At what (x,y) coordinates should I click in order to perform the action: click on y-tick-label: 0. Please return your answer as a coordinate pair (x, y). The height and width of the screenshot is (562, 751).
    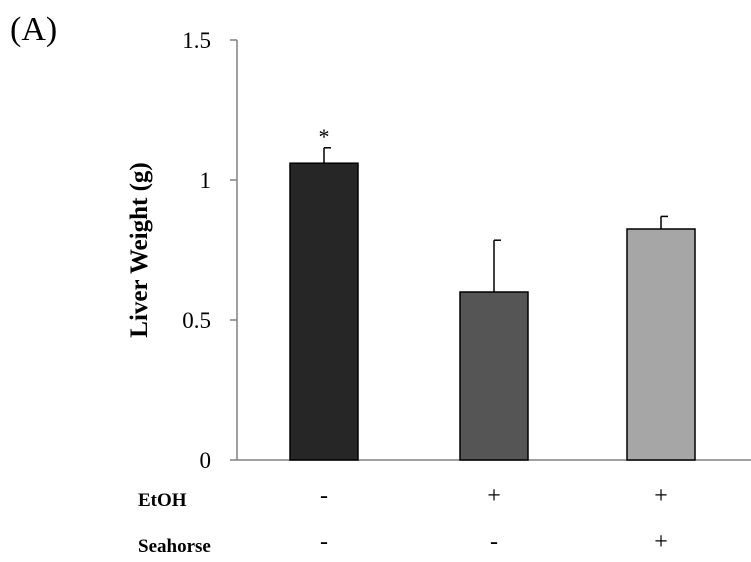
    Looking at the image, I should click on (206, 460).